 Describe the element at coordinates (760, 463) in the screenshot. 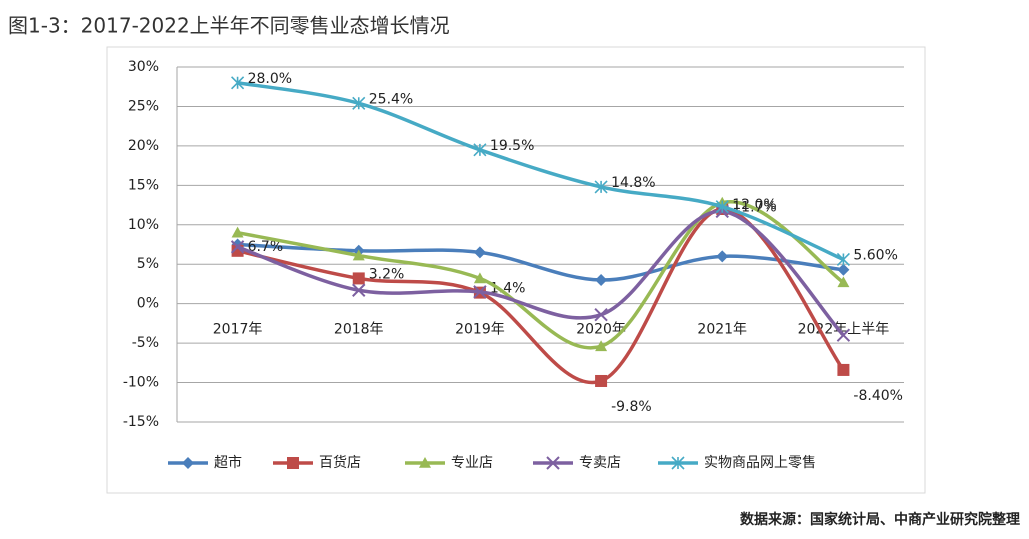

I see `legend-label: 实物商品网上零售` at that location.